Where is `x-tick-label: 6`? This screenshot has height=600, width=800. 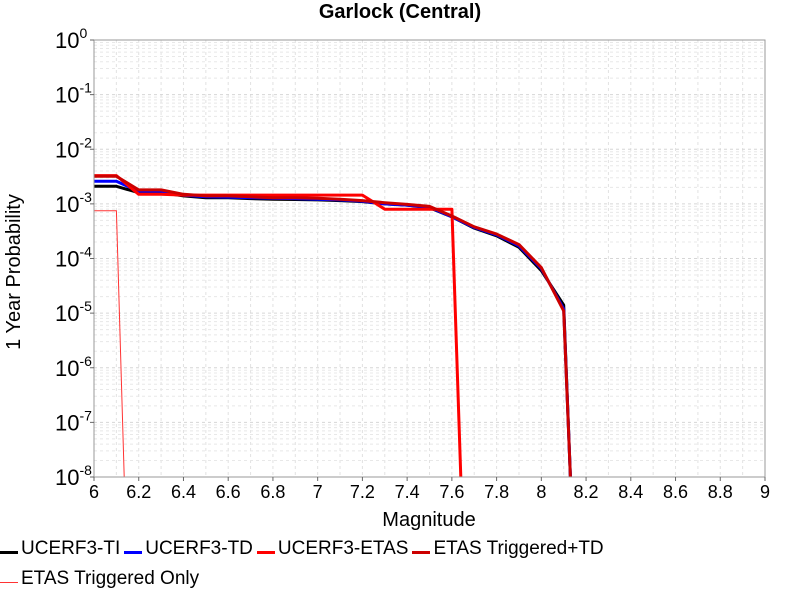
x-tick-label: 6 is located at coordinates (94, 492).